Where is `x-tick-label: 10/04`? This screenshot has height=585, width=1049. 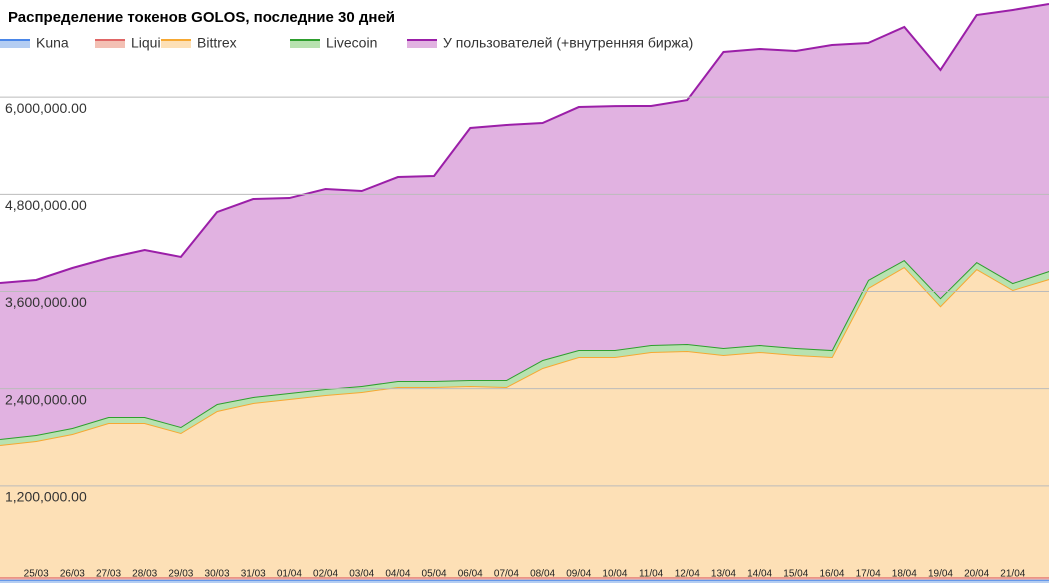
x-tick-label: 10/04 is located at coordinates (614, 574).